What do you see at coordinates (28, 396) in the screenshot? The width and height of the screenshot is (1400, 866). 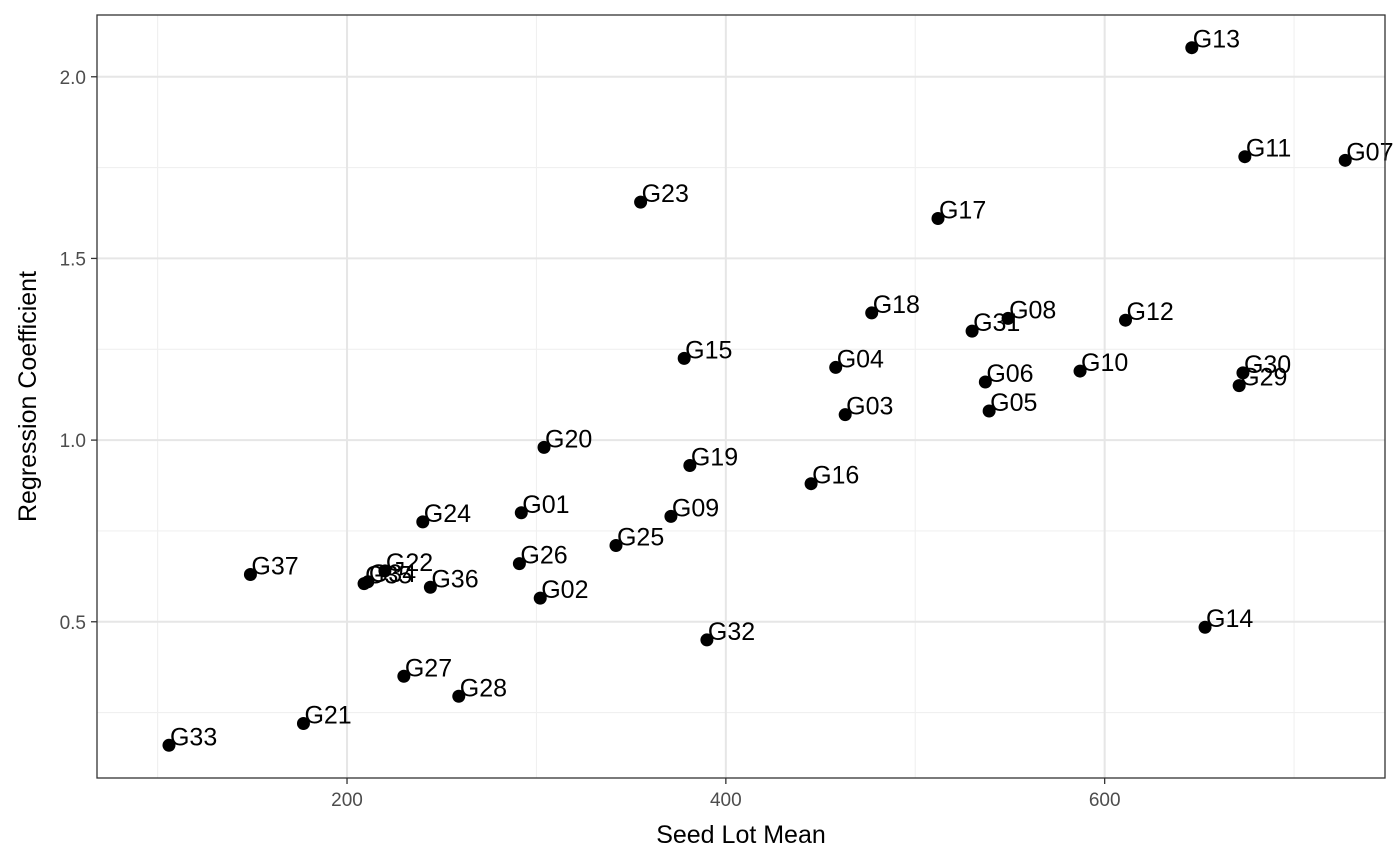 I see `y-axis-title: Regression Coefficient` at bounding box center [28, 396].